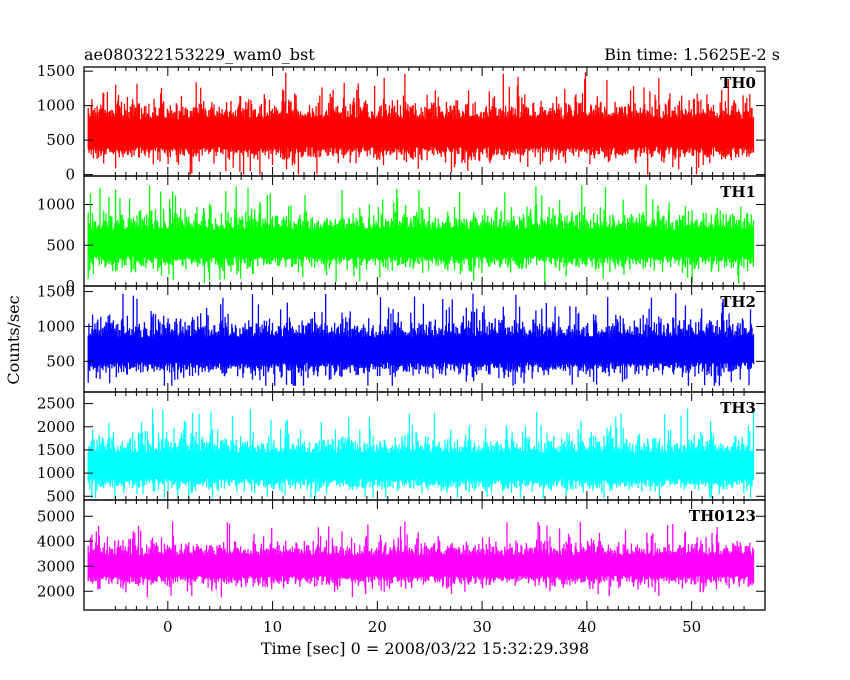 This screenshot has height=680, width=850. What do you see at coordinates (421, 559) in the screenshot?
I see `series-th0123` at bounding box center [421, 559].